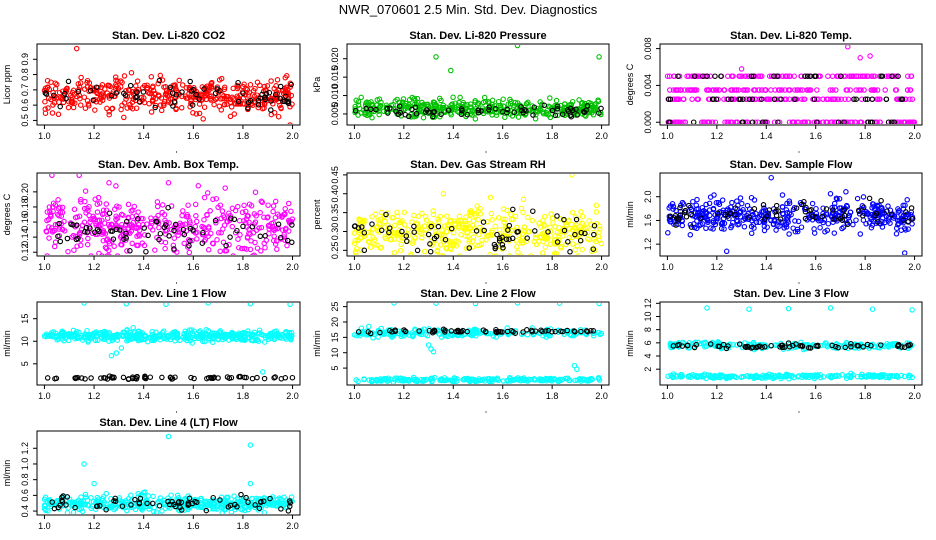 This screenshot has height=540, width=936. I want to click on y-tick-label: 5, so click(335, 368).